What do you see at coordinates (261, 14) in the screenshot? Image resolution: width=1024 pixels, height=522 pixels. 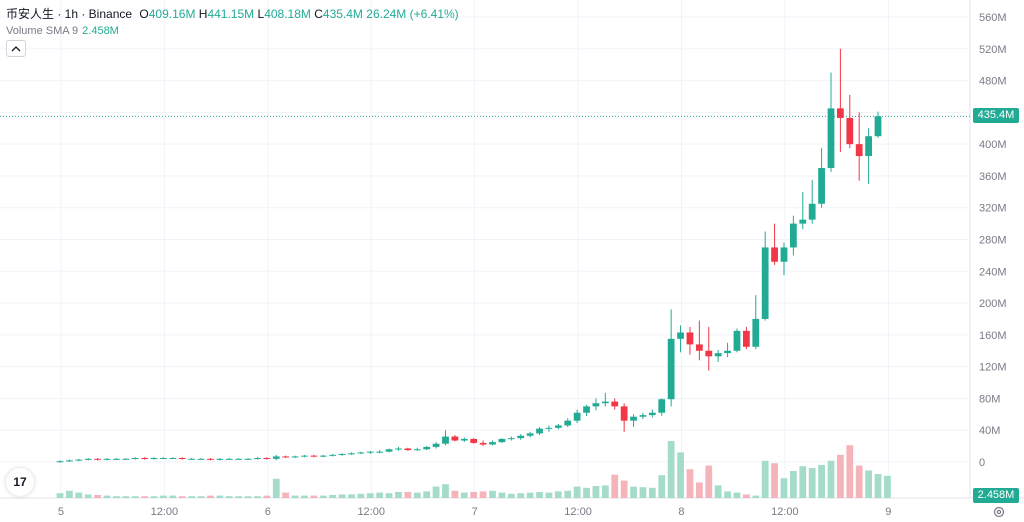 I see `low-key: L` at bounding box center [261, 14].